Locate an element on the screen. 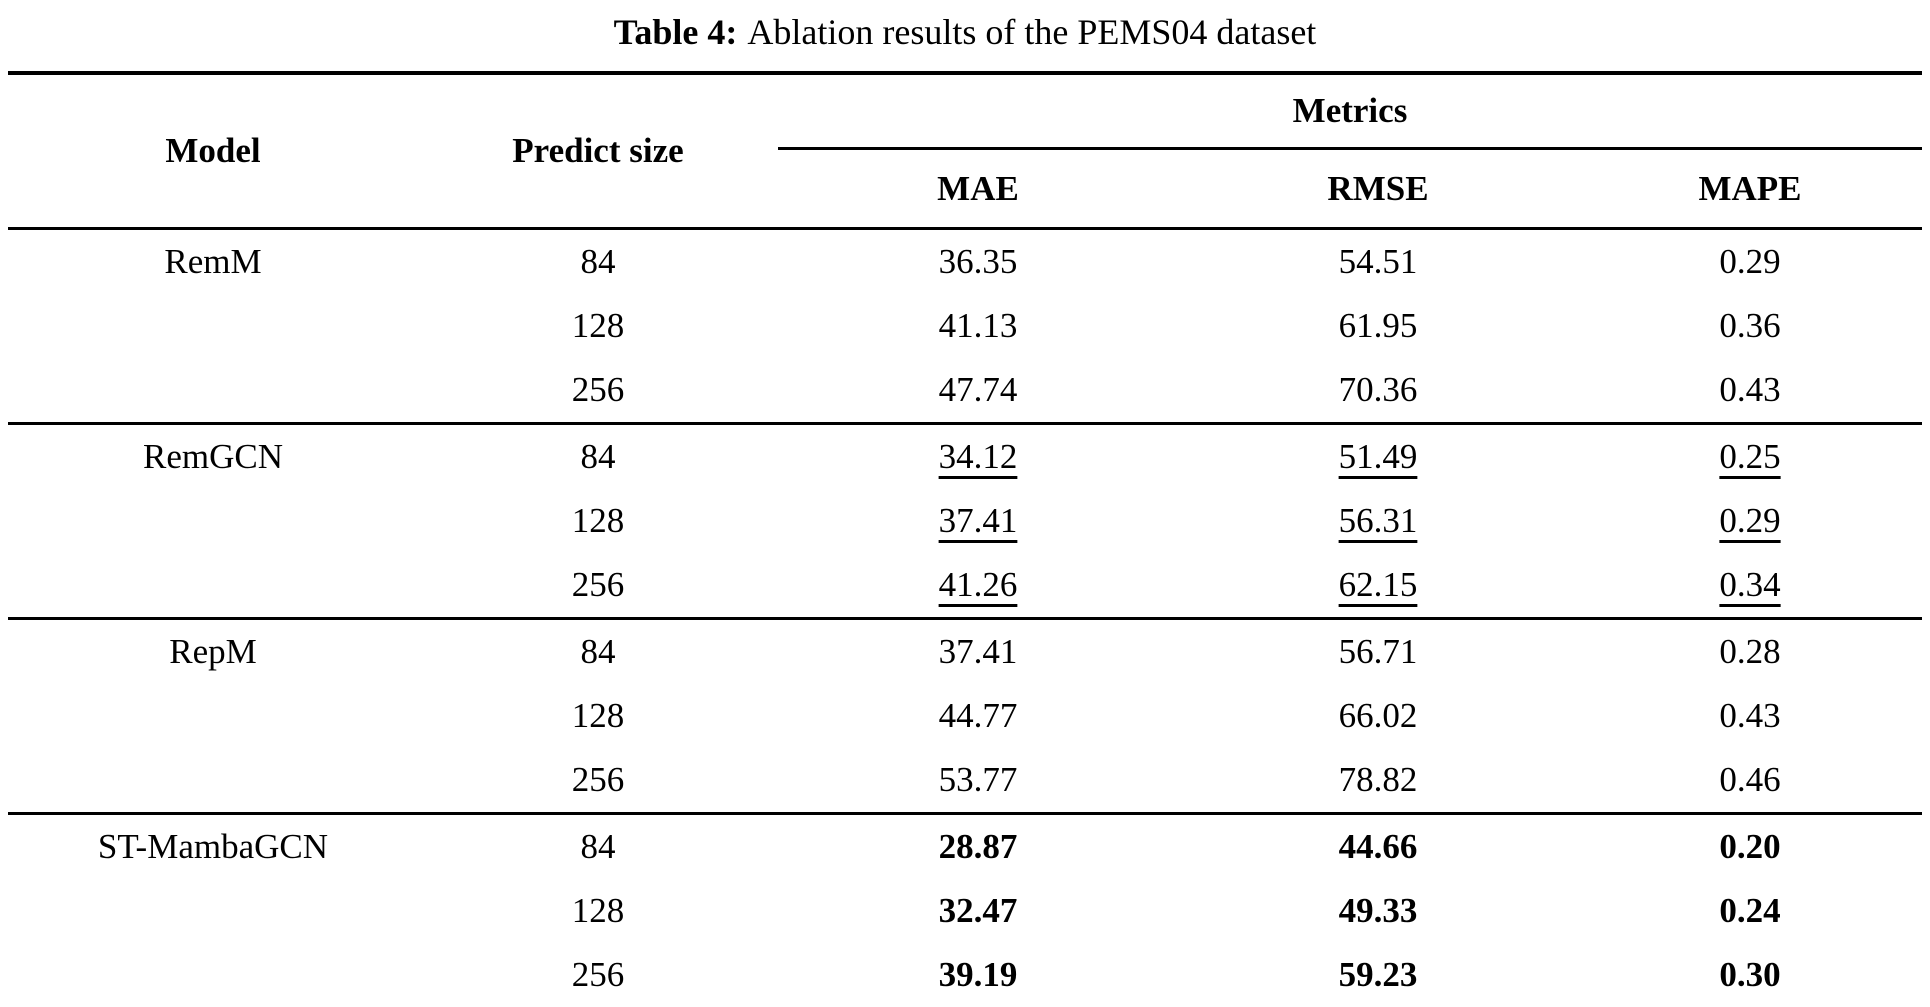  col-header-rmse: RMSE is located at coordinates (1378, 188).